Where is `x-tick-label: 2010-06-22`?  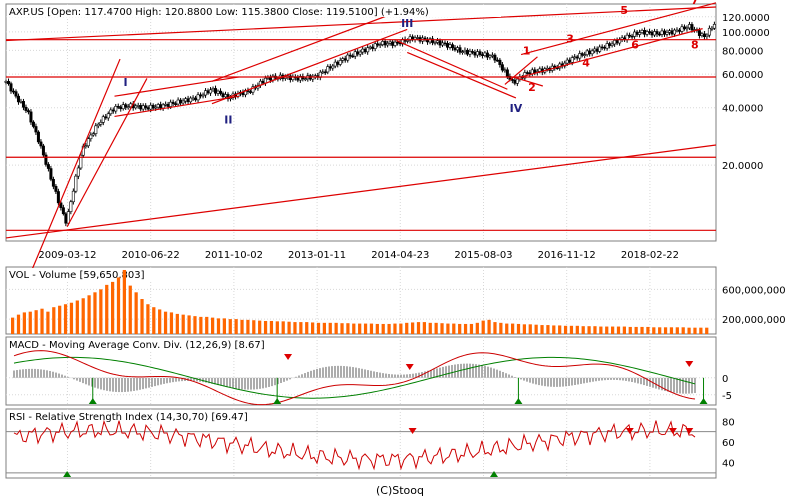
x-tick-label: 2010-06-22 is located at coordinates (151, 255).